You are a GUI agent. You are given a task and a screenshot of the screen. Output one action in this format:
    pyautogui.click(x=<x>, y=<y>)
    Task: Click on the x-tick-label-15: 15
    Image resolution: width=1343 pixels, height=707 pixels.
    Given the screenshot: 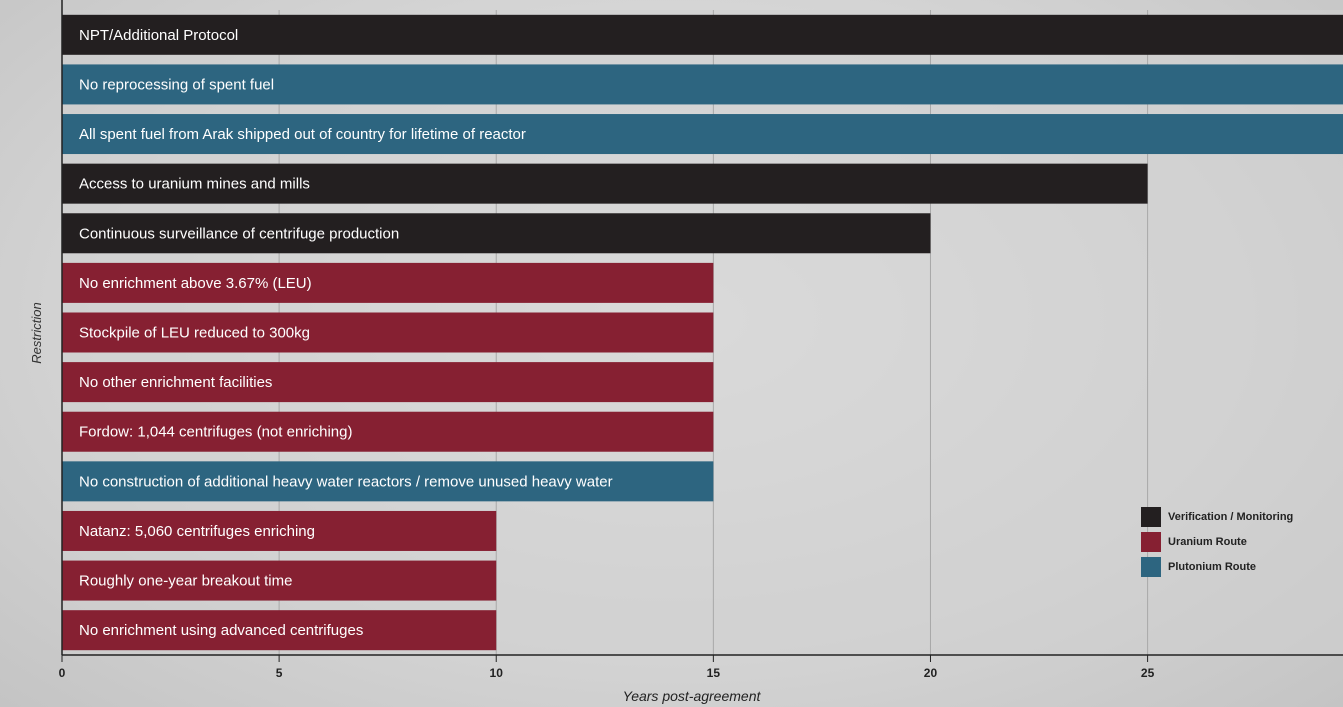 What is the action you would take?
    pyautogui.click(x=714, y=673)
    